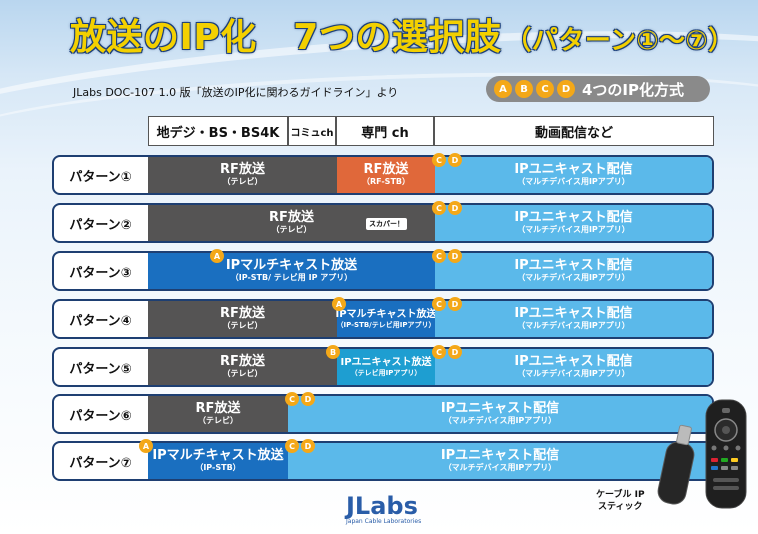 Image resolution: width=758 pixels, height=534 pixels. I want to click on cable-ip-stick-label: ケーブル IP スティック, so click(620, 501).